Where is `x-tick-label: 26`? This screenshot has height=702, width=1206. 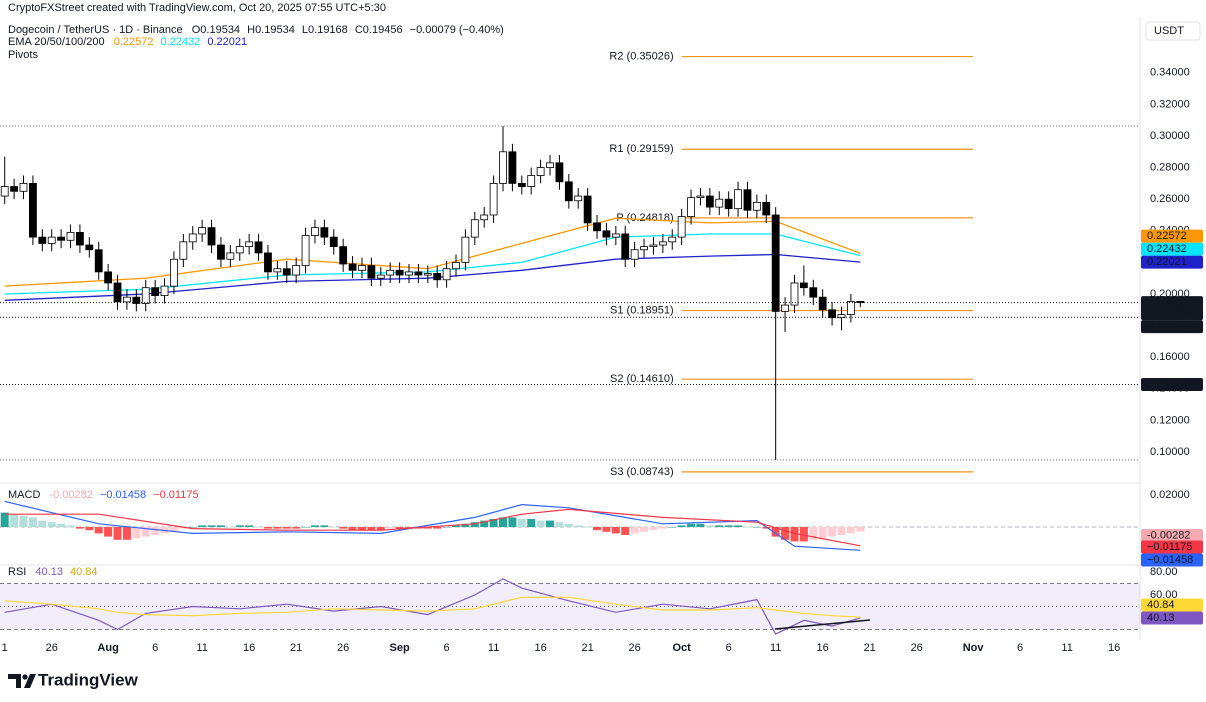 x-tick-label: 26 is located at coordinates (52, 648).